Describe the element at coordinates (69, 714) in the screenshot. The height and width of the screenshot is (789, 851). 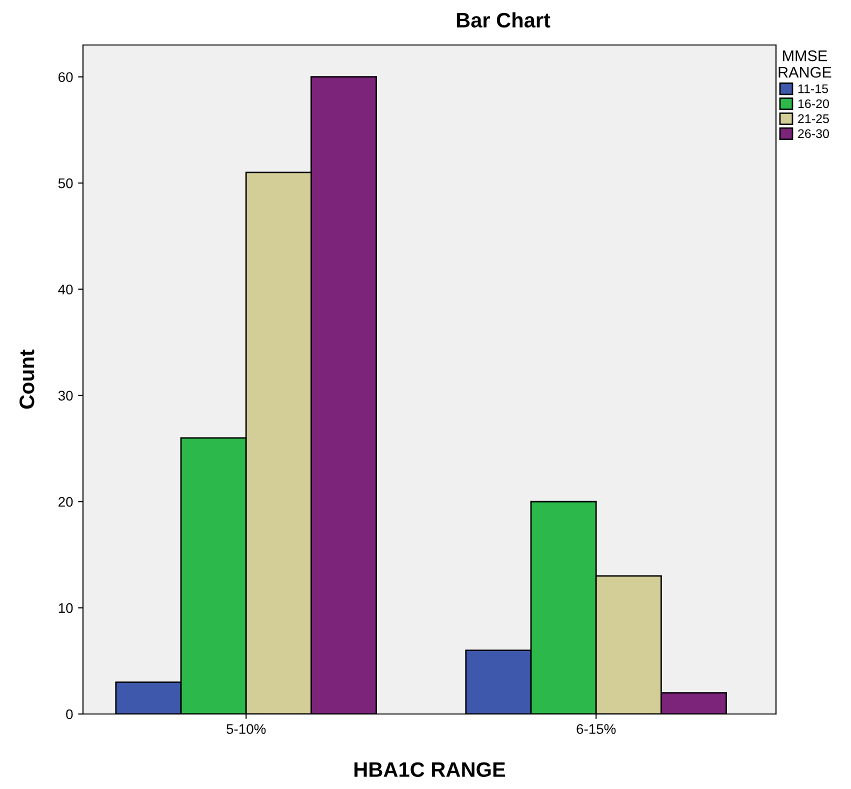
I see `y-tick-label: 0` at that location.